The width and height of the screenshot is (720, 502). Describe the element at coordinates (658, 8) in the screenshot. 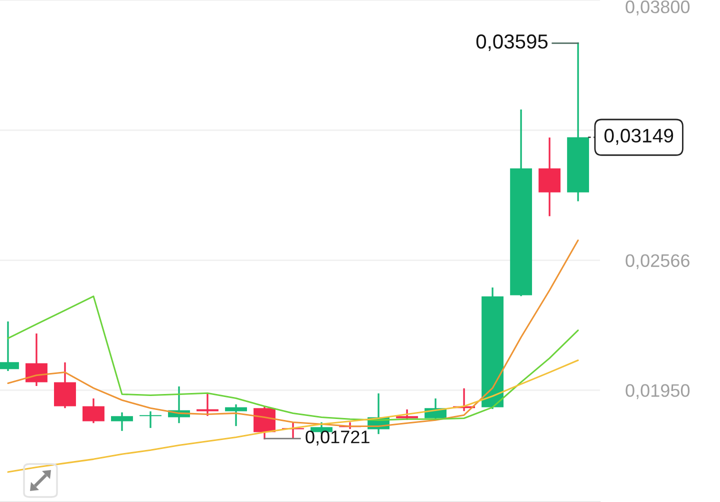

I see `y-tick-label: 0,03800` at that location.